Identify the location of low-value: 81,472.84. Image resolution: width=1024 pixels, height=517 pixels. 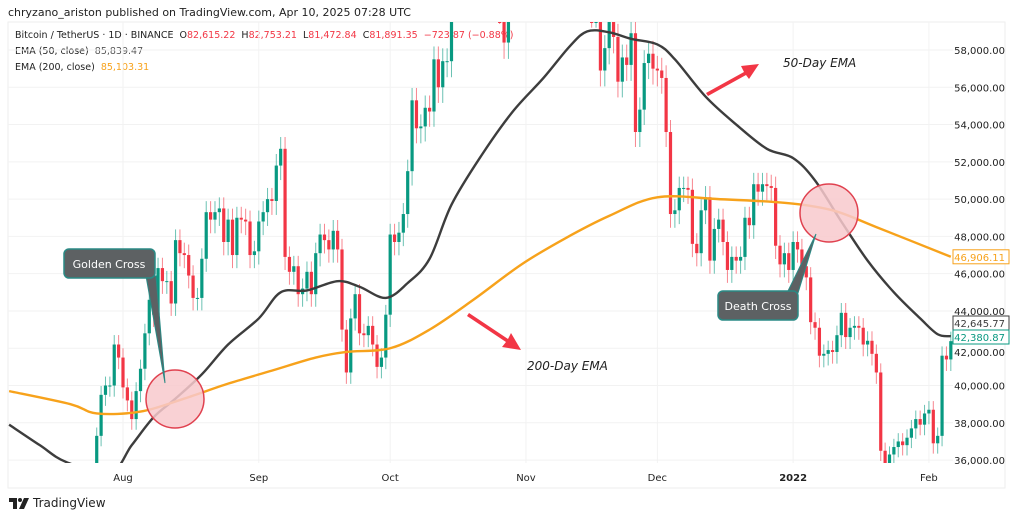
(332, 35).